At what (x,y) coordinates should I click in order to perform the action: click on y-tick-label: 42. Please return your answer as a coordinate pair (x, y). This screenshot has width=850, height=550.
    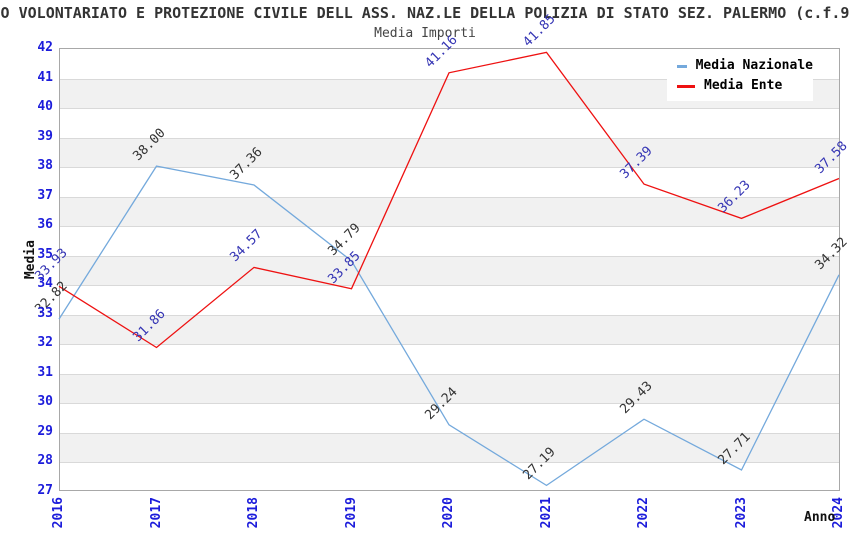
    Looking at the image, I should click on (45, 47).